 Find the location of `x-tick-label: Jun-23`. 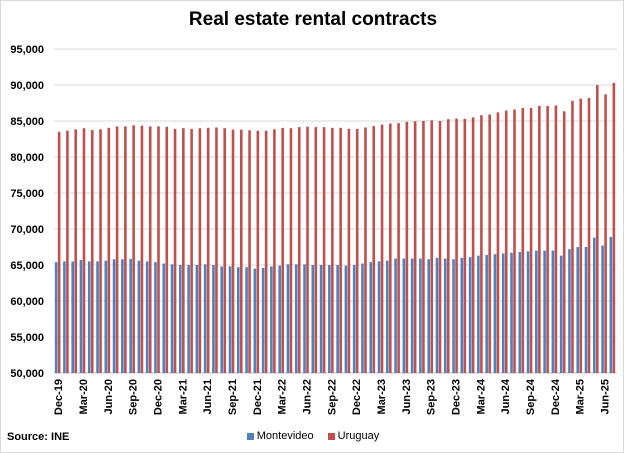

x-tick-label: Jun-23 is located at coordinates (407, 396).